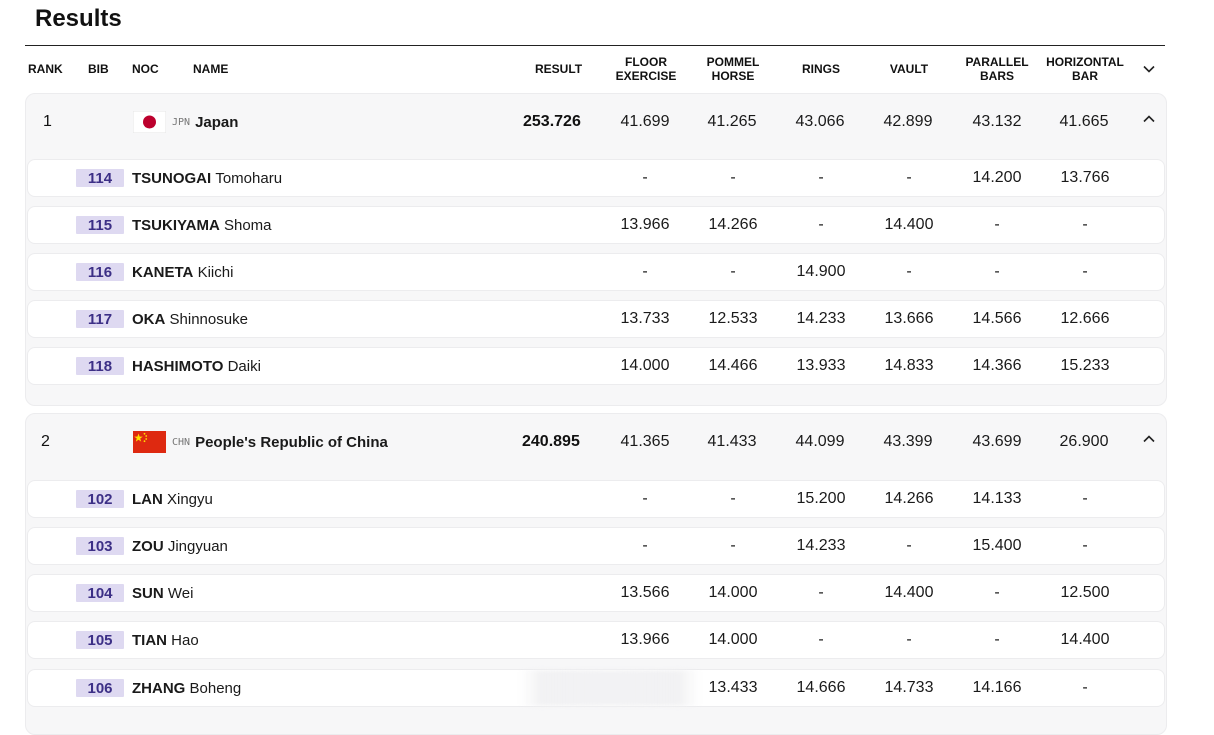  What do you see at coordinates (165, 640) in the screenshot?
I see `athlete-name: TIAN Hao` at bounding box center [165, 640].